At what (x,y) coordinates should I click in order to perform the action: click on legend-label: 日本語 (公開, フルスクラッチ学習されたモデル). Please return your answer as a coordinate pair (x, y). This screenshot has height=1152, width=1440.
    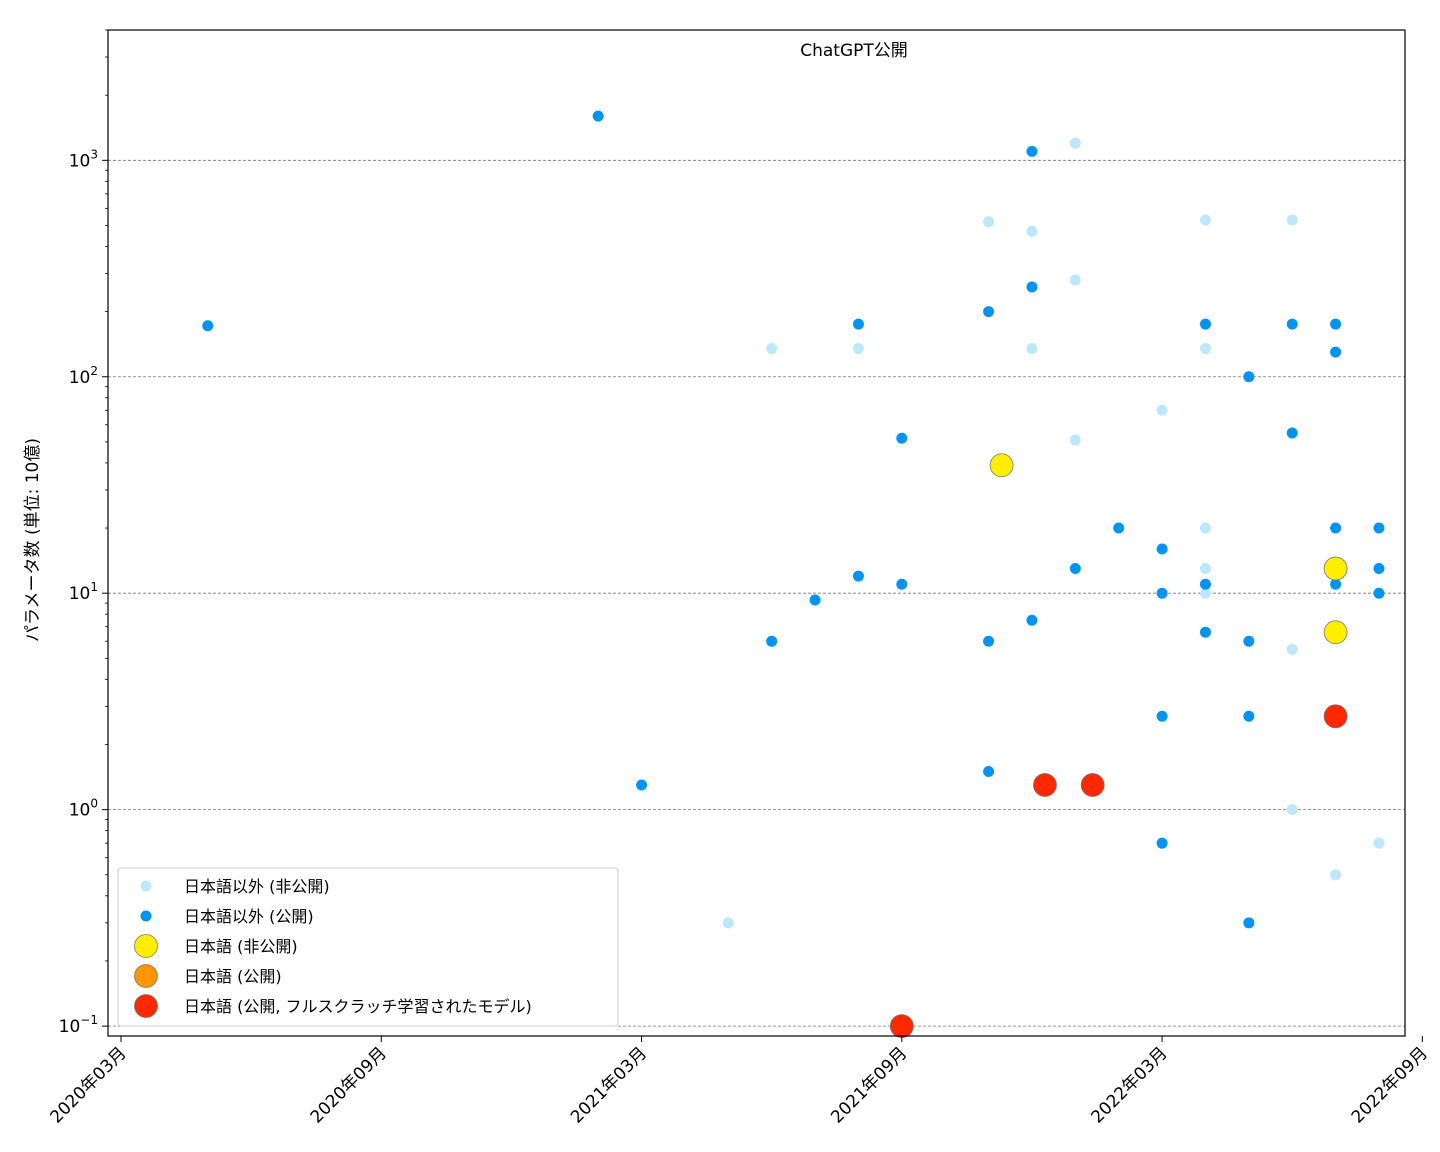
    Looking at the image, I should click on (358, 1006).